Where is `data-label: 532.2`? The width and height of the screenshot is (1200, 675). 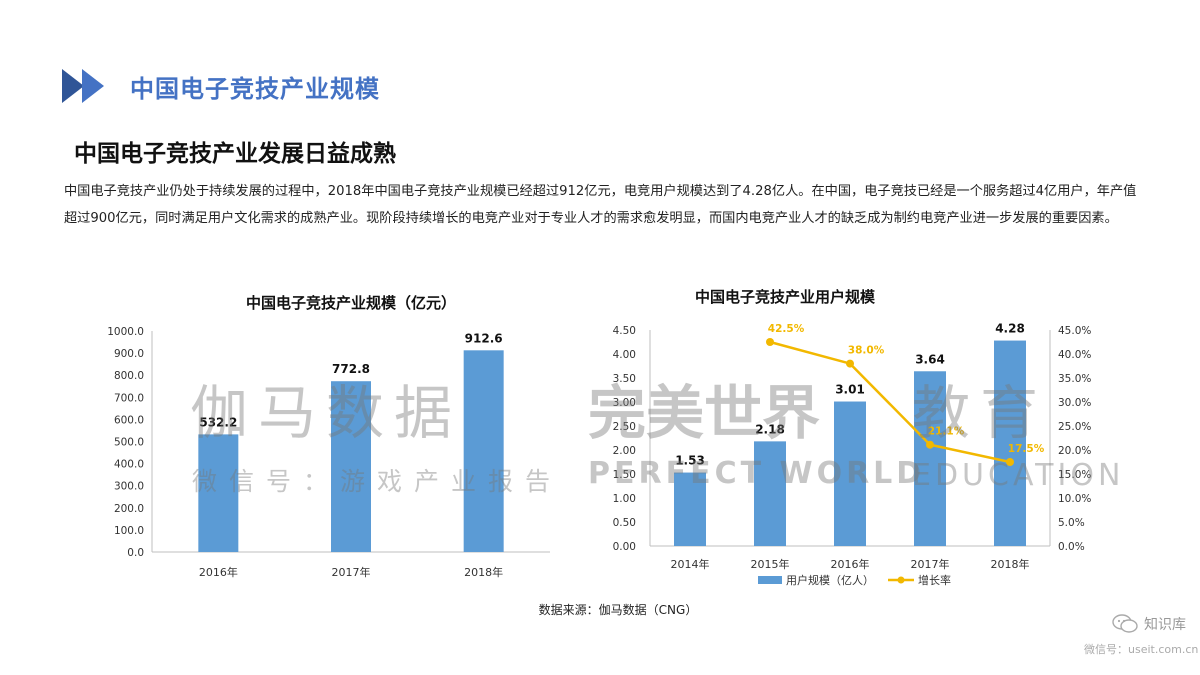 data-label: 532.2 is located at coordinates (218, 422).